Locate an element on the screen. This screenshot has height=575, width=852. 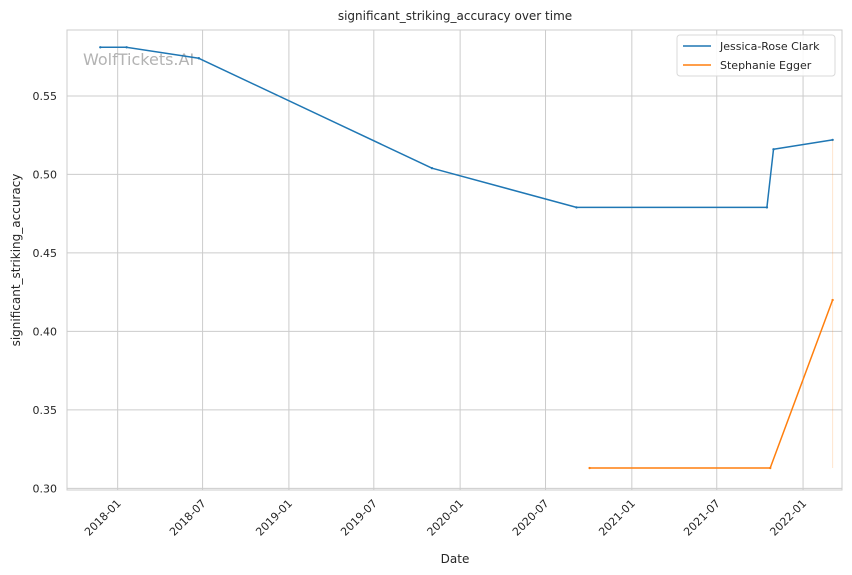
legend-label: Jessica-Rose Clark is located at coordinates (769, 46).